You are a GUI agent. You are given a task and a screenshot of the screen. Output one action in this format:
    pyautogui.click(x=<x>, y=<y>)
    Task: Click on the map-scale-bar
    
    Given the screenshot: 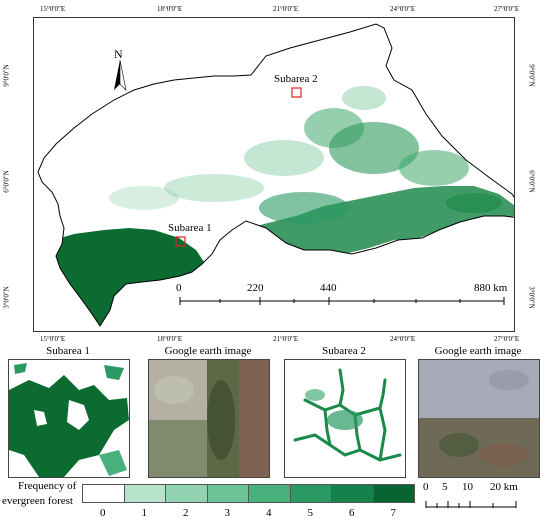 What is the action you would take?
    pyautogui.click(x=342, y=301)
    